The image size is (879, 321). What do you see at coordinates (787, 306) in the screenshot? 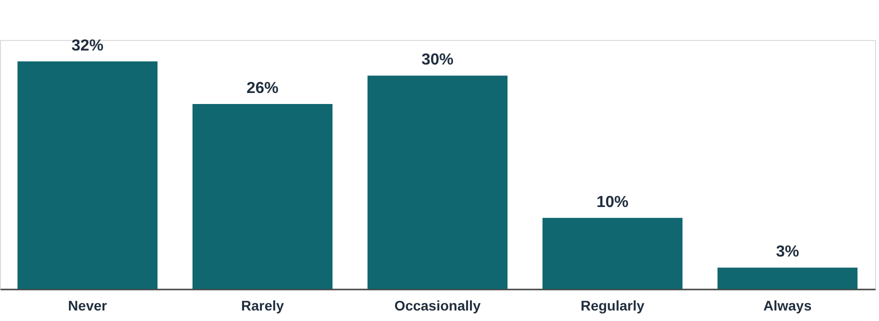
I see `x-tick-label: Always` at bounding box center [787, 306].